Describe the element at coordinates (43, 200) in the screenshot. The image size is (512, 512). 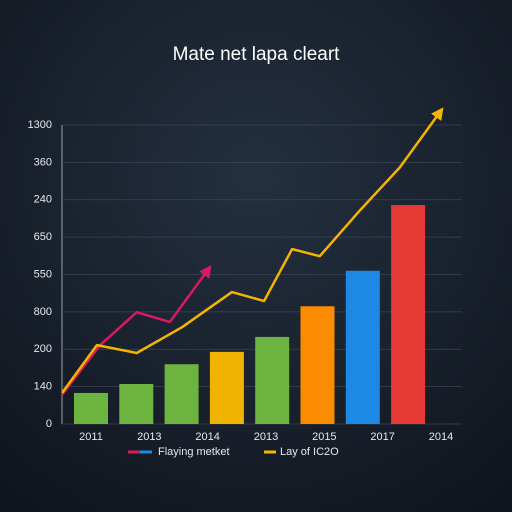
I see `y-tick-label: 240` at that location.